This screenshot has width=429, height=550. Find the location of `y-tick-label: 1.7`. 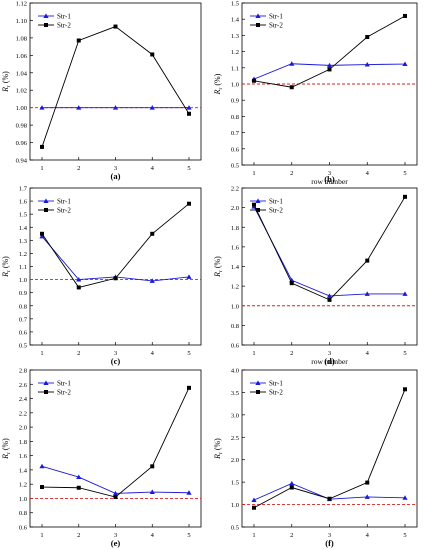

y-tick-label: 1.7 is located at coordinates (23, 189).